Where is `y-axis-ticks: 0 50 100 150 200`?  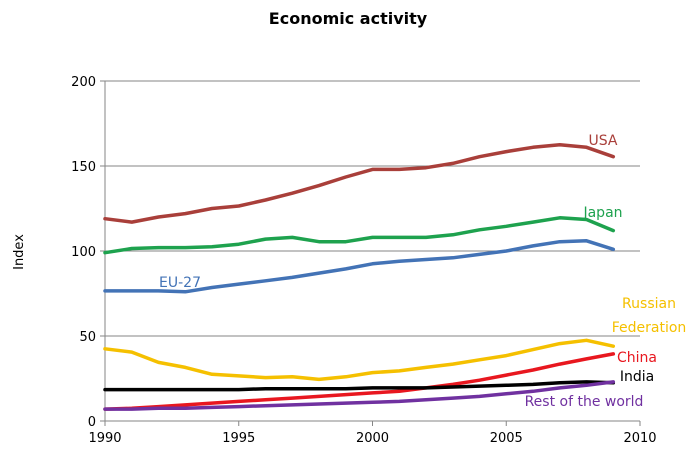
y-axis-ticks: 0 50 100 150 200 is located at coordinates (88, 252).